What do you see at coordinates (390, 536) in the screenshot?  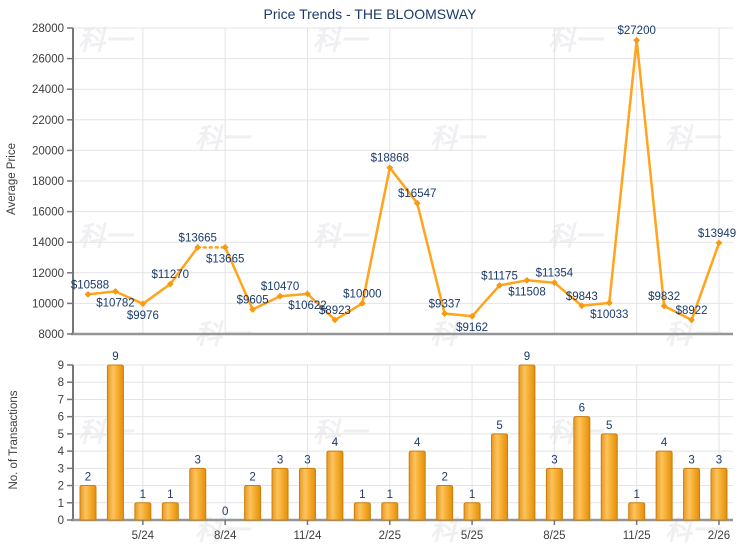 I see `x-axis-tick-label: 2/25` at bounding box center [390, 536].